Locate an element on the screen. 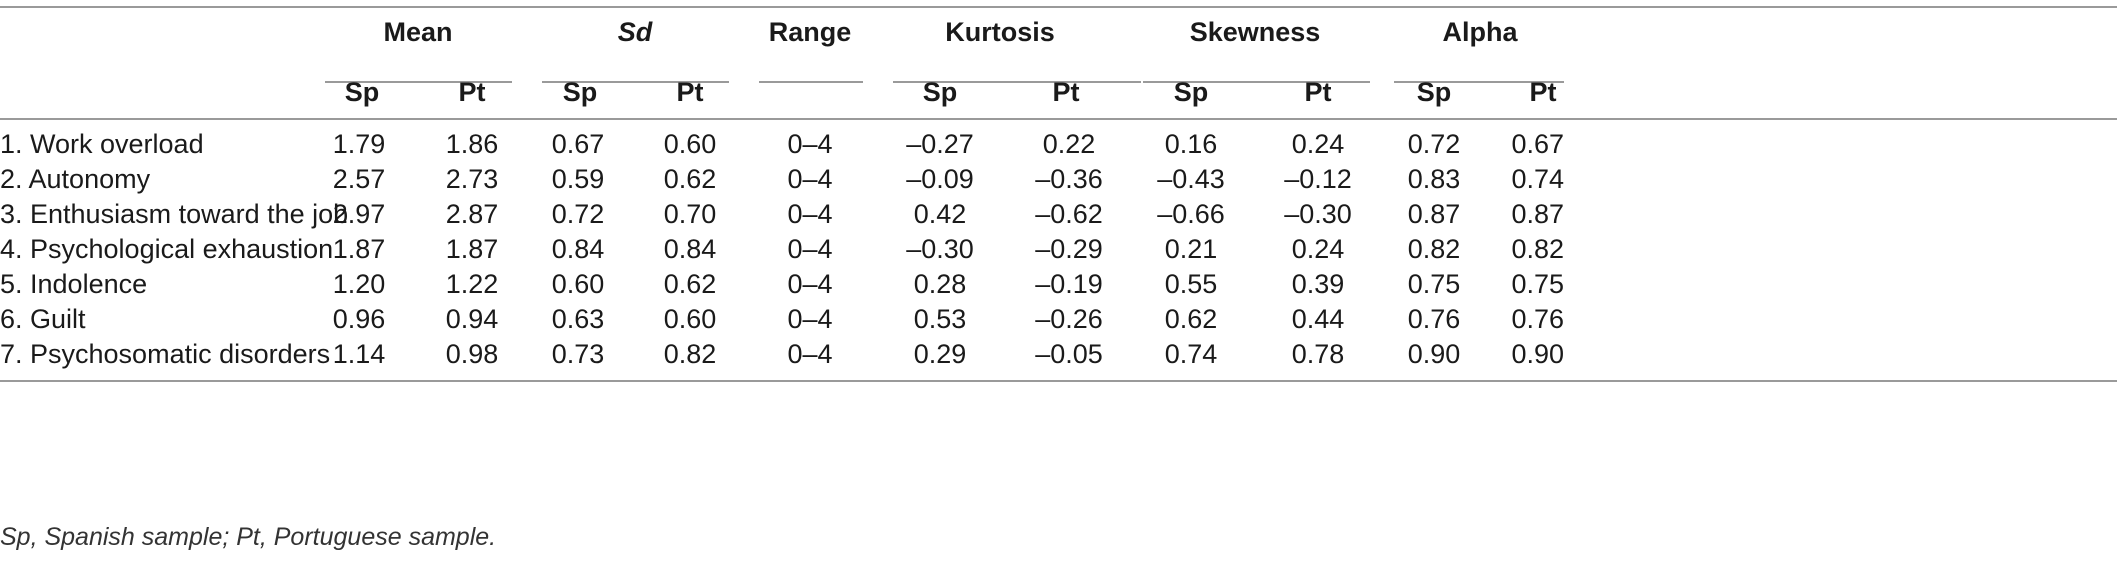 The width and height of the screenshot is (2117, 562). table-cell: 0.21 is located at coordinates (1191, 249).